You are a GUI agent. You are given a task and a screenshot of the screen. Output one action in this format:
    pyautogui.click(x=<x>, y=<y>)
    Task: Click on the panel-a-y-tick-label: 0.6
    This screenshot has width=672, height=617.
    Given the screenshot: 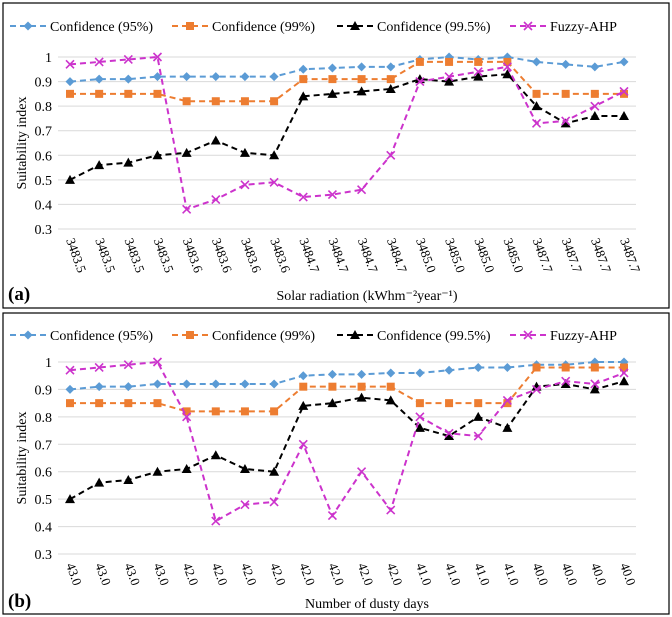 What is the action you would take?
    pyautogui.click(x=44, y=156)
    